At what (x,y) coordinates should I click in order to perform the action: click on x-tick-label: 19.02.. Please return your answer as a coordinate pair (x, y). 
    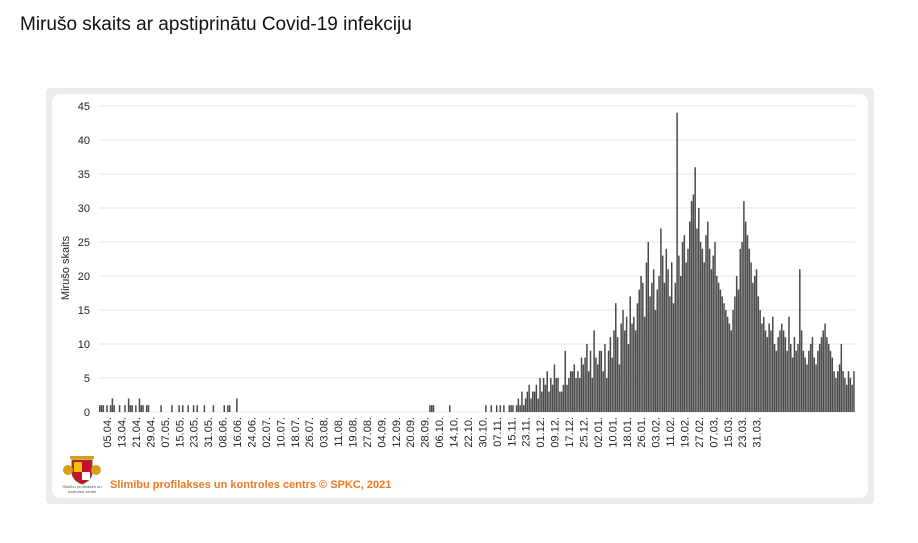
    Looking at the image, I should click on (686, 432).